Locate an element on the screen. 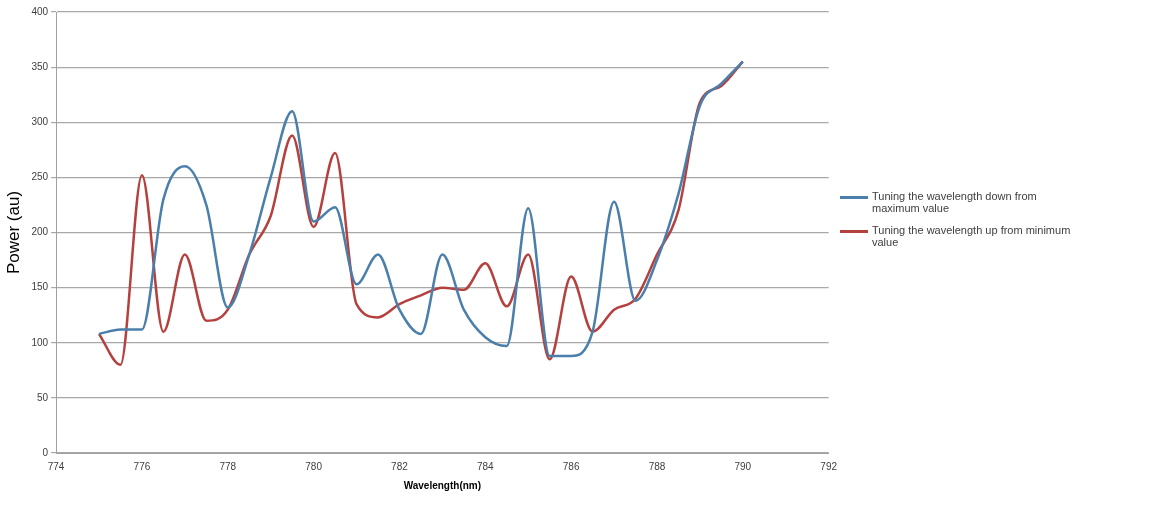  x-tick-label: 790 is located at coordinates (743, 466).